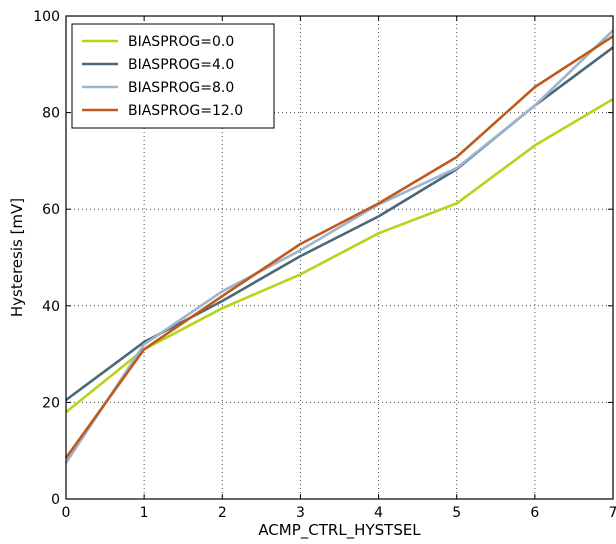  Describe the element at coordinates (612, 513) in the screenshot. I see `x-tick-label: 7` at that location.